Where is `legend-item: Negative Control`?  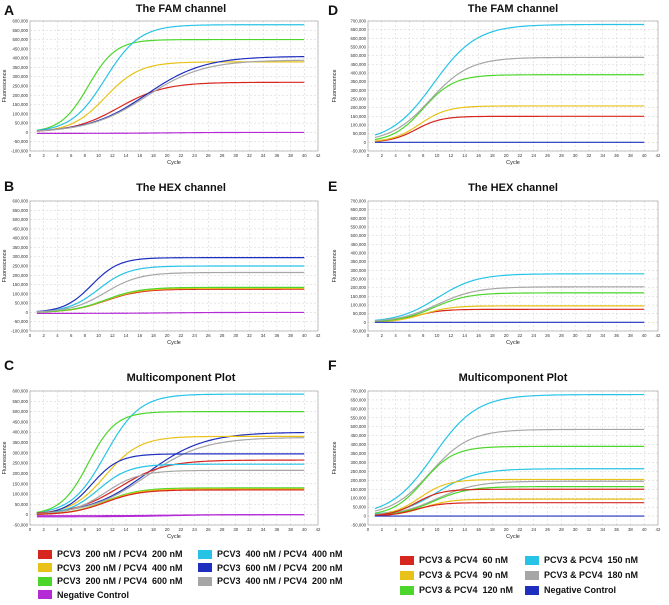 legend-item: Negative Control is located at coordinates (570, 590).